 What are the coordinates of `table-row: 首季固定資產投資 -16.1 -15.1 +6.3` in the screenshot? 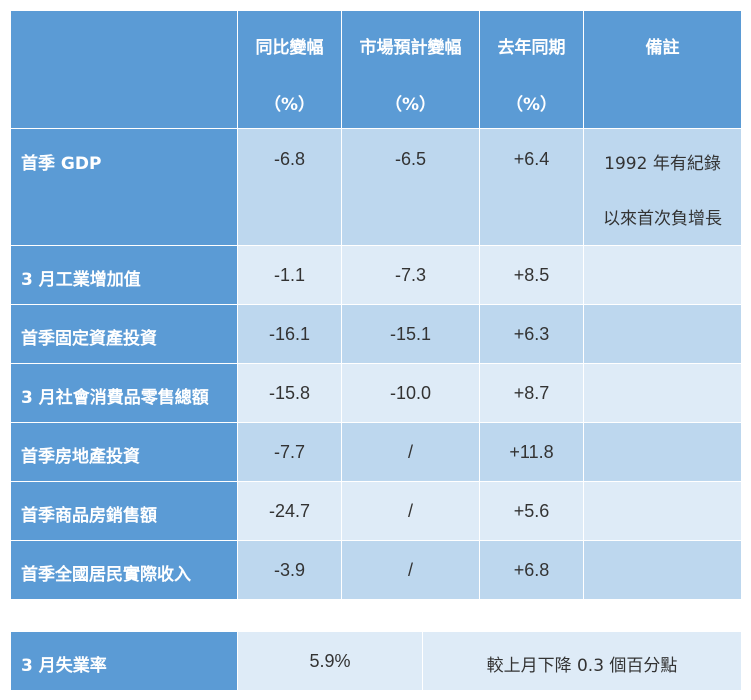 It's located at (376, 334).